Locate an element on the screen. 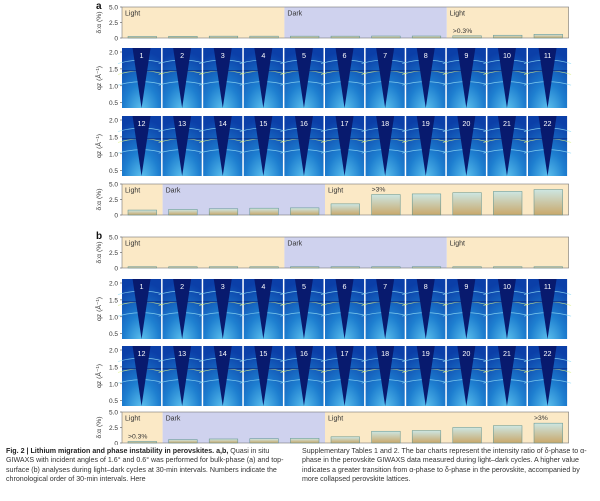 Image resolution: width=600 pixels, height=501 pixels. panel-a-row2-tile-18: 18 is located at coordinates (385, 146).